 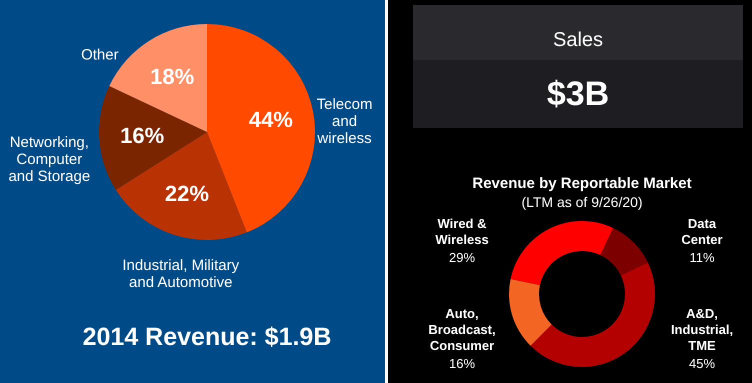 I want to click on data-label: 44%, so click(x=270, y=119).